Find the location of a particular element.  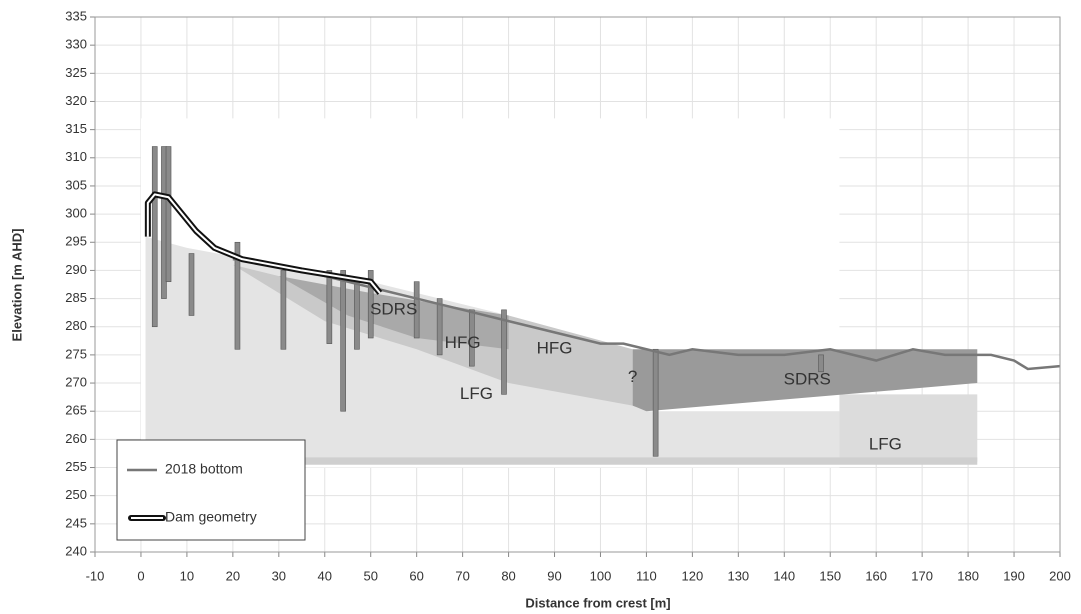

y-tick-label: 330 is located at coordinates (76, 44).